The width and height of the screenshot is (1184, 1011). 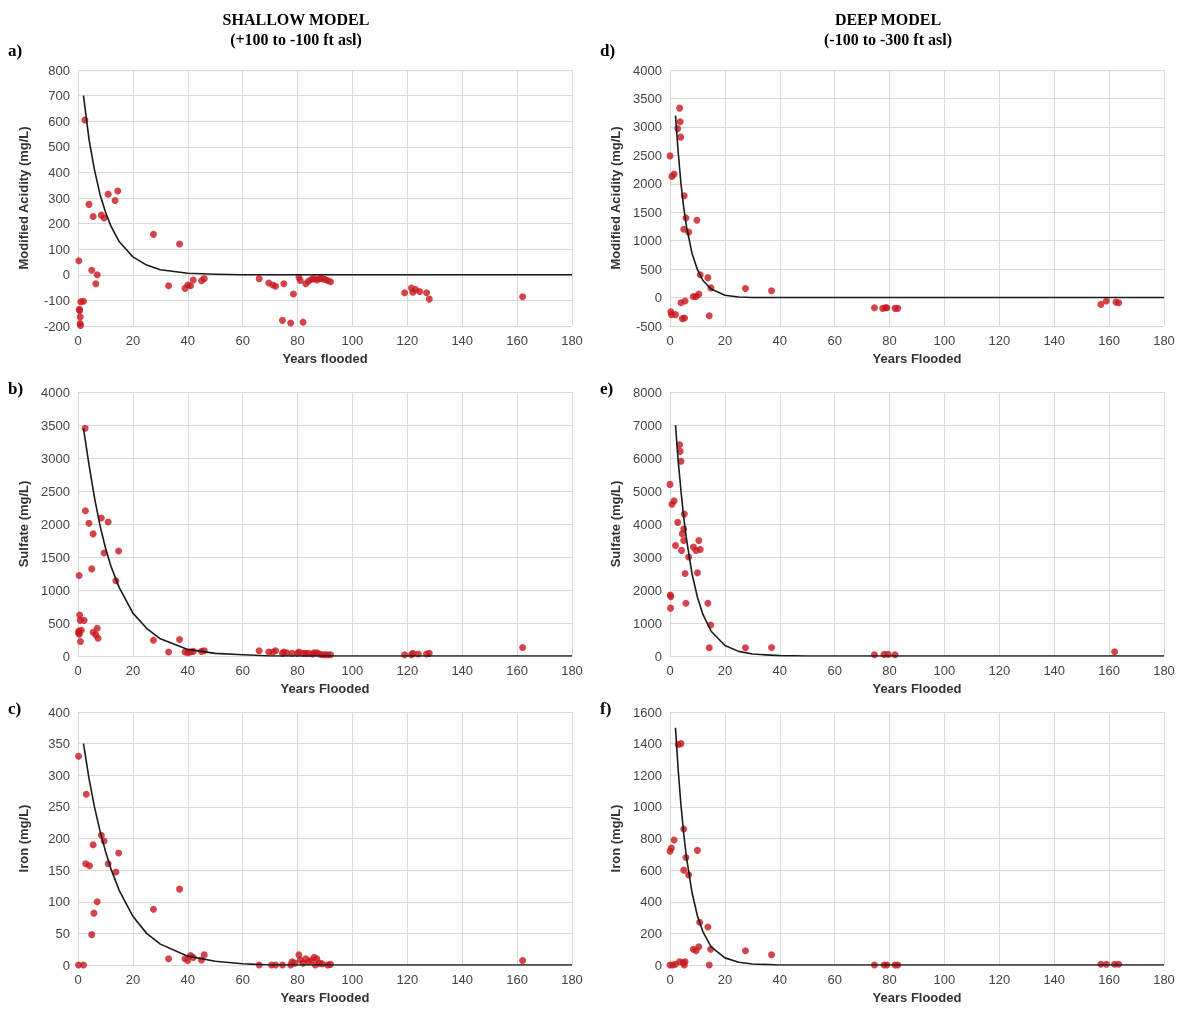 What do you see at coordinates (296, 19) in the screenshot?
I see `chart-title: SHALLOW MODEL` at bounding box center [296, 19].